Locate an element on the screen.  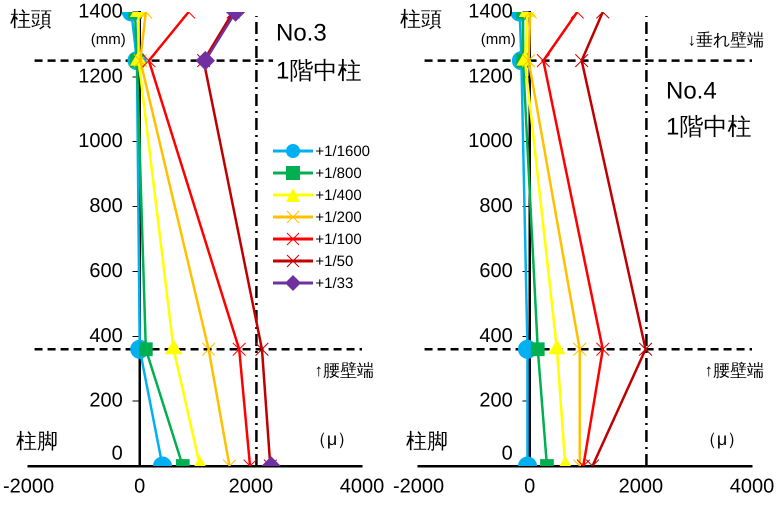
ref-line-label: ↓垂れ壁端 is located at coordinates (726, 40).